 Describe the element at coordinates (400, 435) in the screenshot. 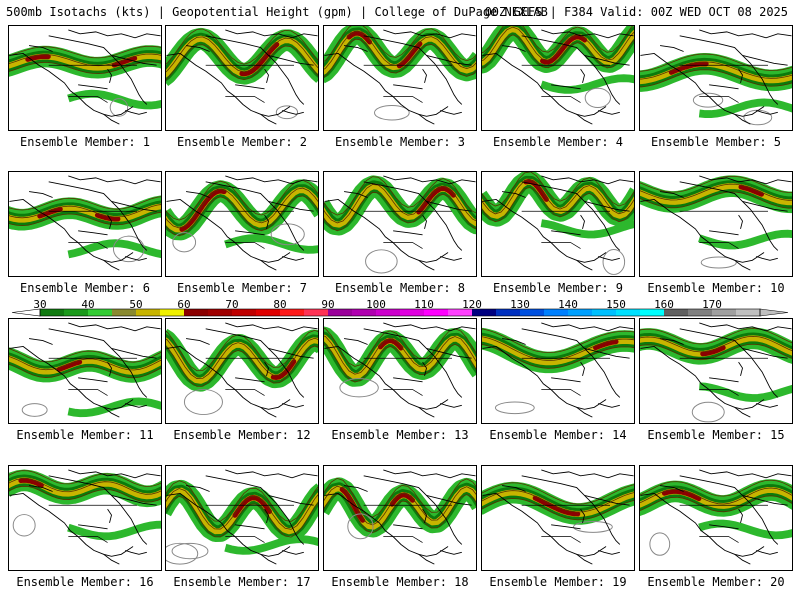

I see `ensemble-member-label: Ensemble Member: 13` at that location.